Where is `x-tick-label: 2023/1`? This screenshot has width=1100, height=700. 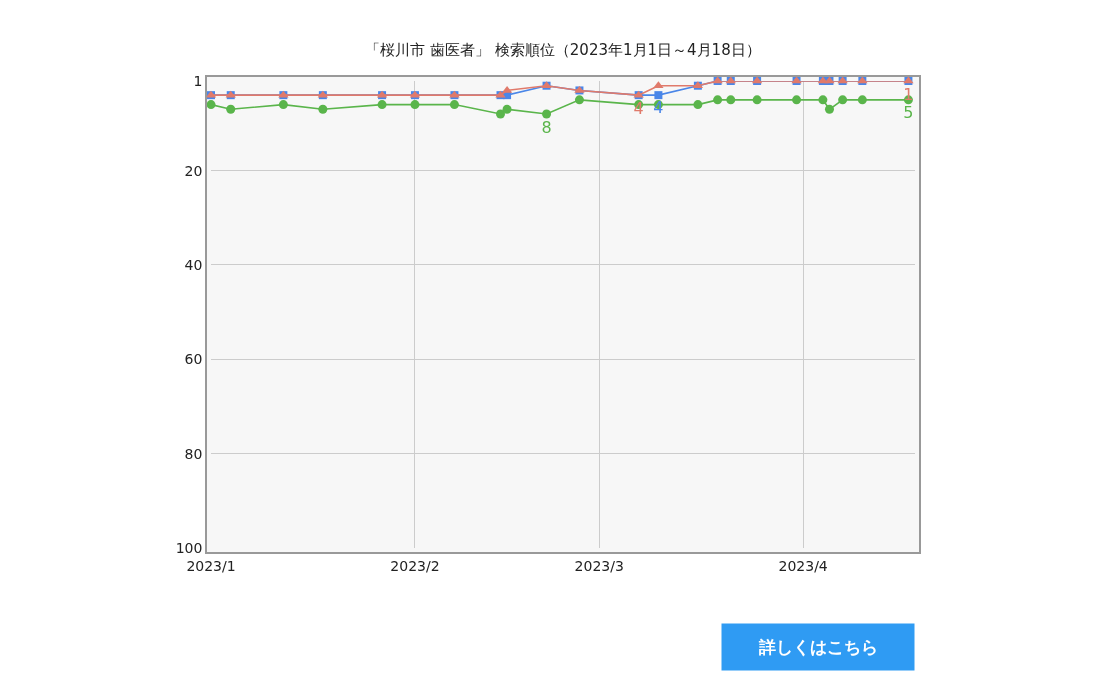 x-tick-label: 2023/1 is located at coordinates (211, 565).